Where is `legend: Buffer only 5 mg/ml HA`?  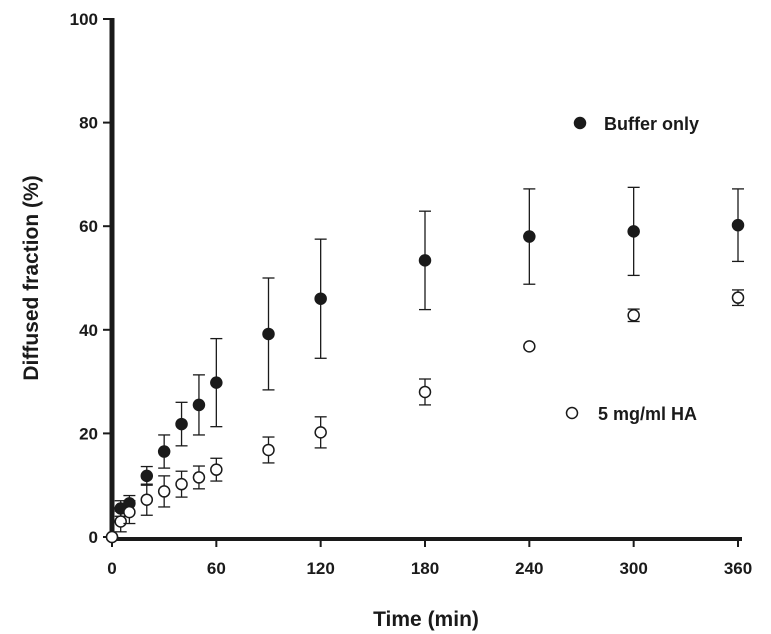 legend: Buffer only 5 mg/ml HA is located at coordinates (632, 269).